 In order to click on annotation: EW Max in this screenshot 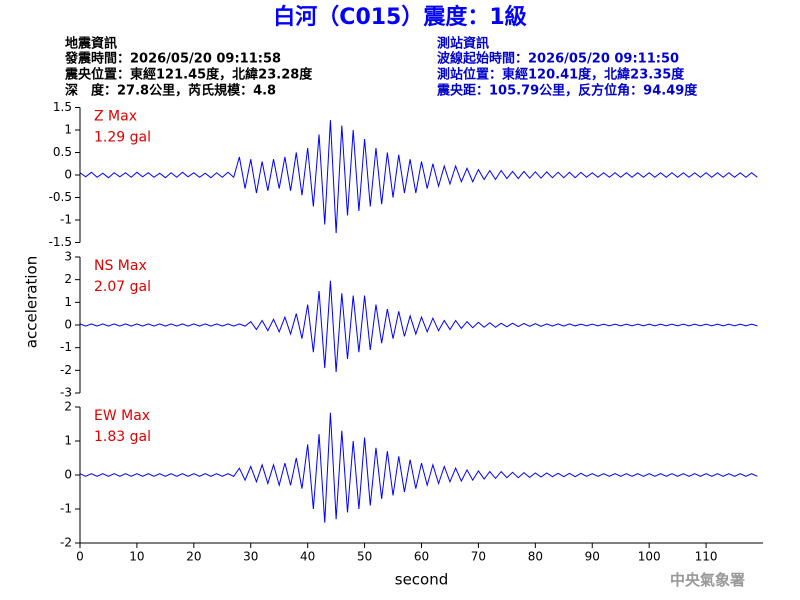, I will do `click(122, 416)`.